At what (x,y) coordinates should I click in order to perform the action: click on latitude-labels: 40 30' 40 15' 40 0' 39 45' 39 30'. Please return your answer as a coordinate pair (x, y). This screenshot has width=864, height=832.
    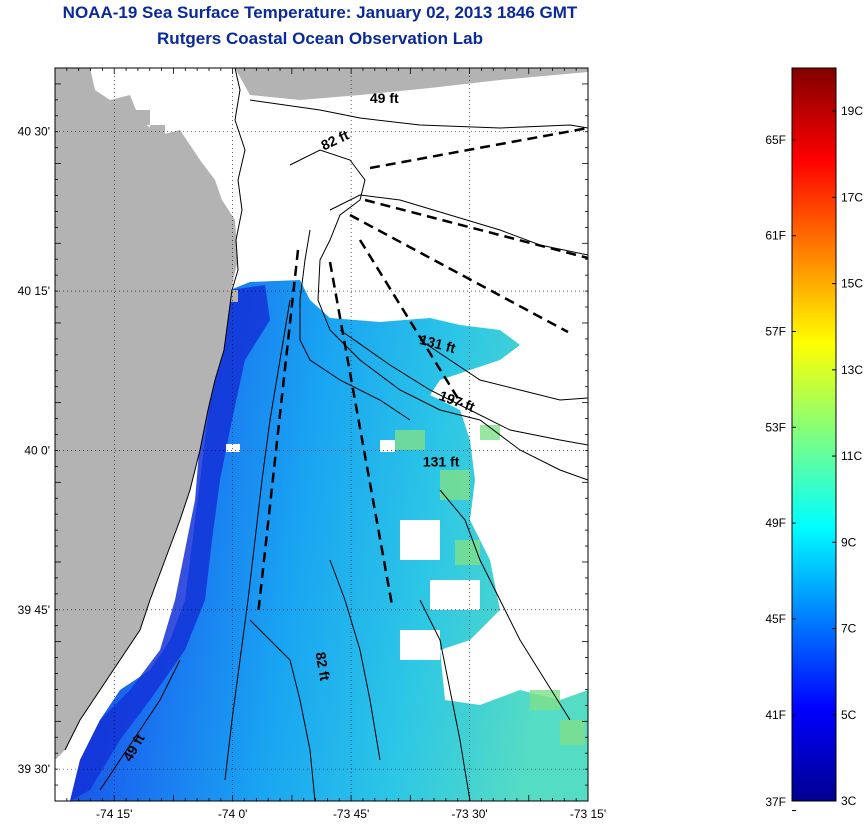
    Looking at the image, I should click on (34, 450).